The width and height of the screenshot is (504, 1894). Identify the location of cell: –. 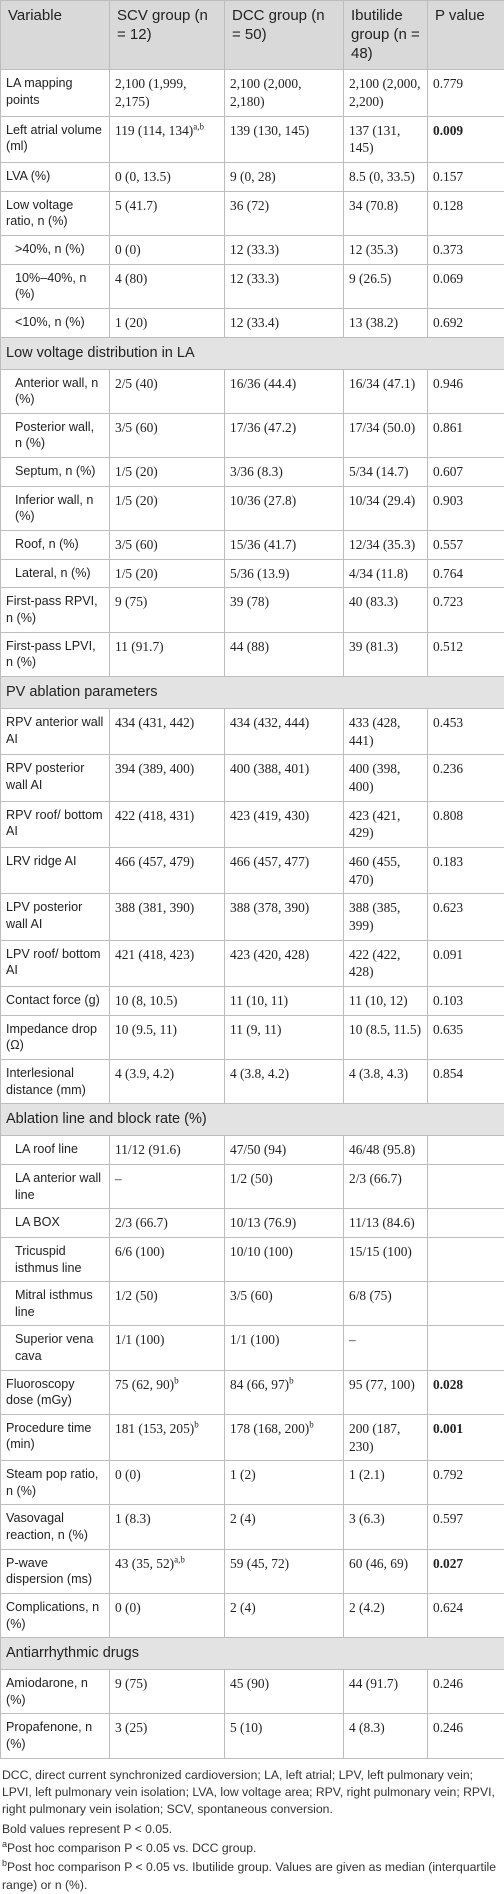
(167, 1187).